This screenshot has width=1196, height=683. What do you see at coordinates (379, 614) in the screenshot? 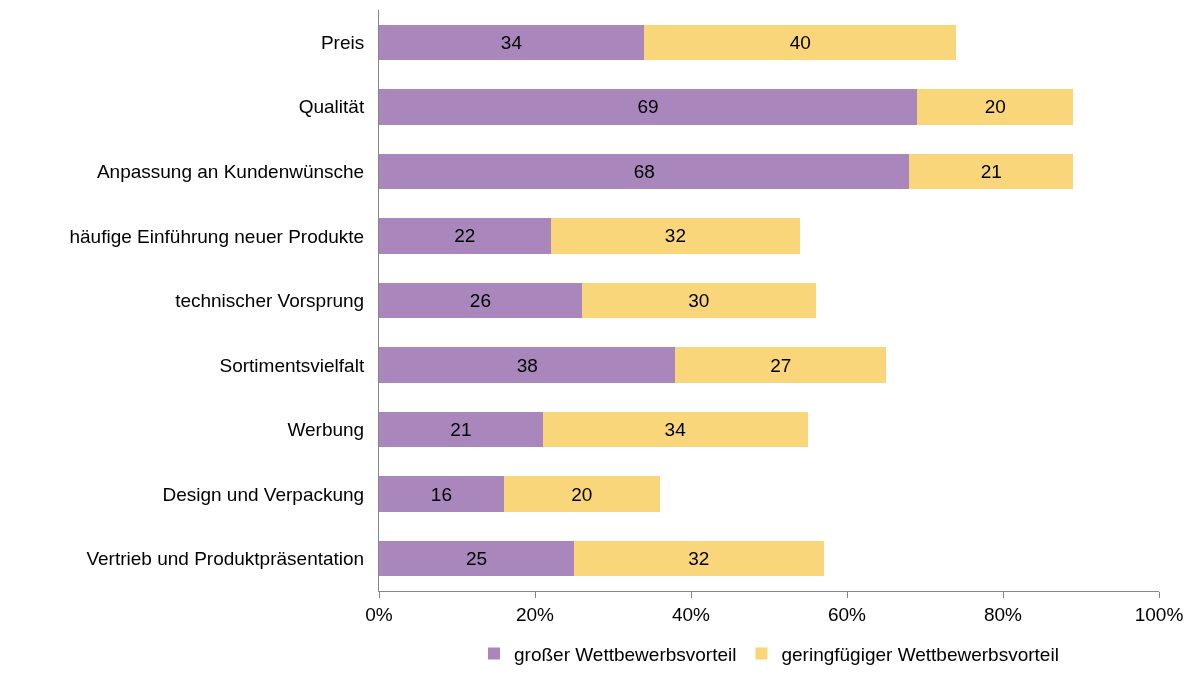
I see `x-tick-label: 0%` at bounding box center [379, 614].